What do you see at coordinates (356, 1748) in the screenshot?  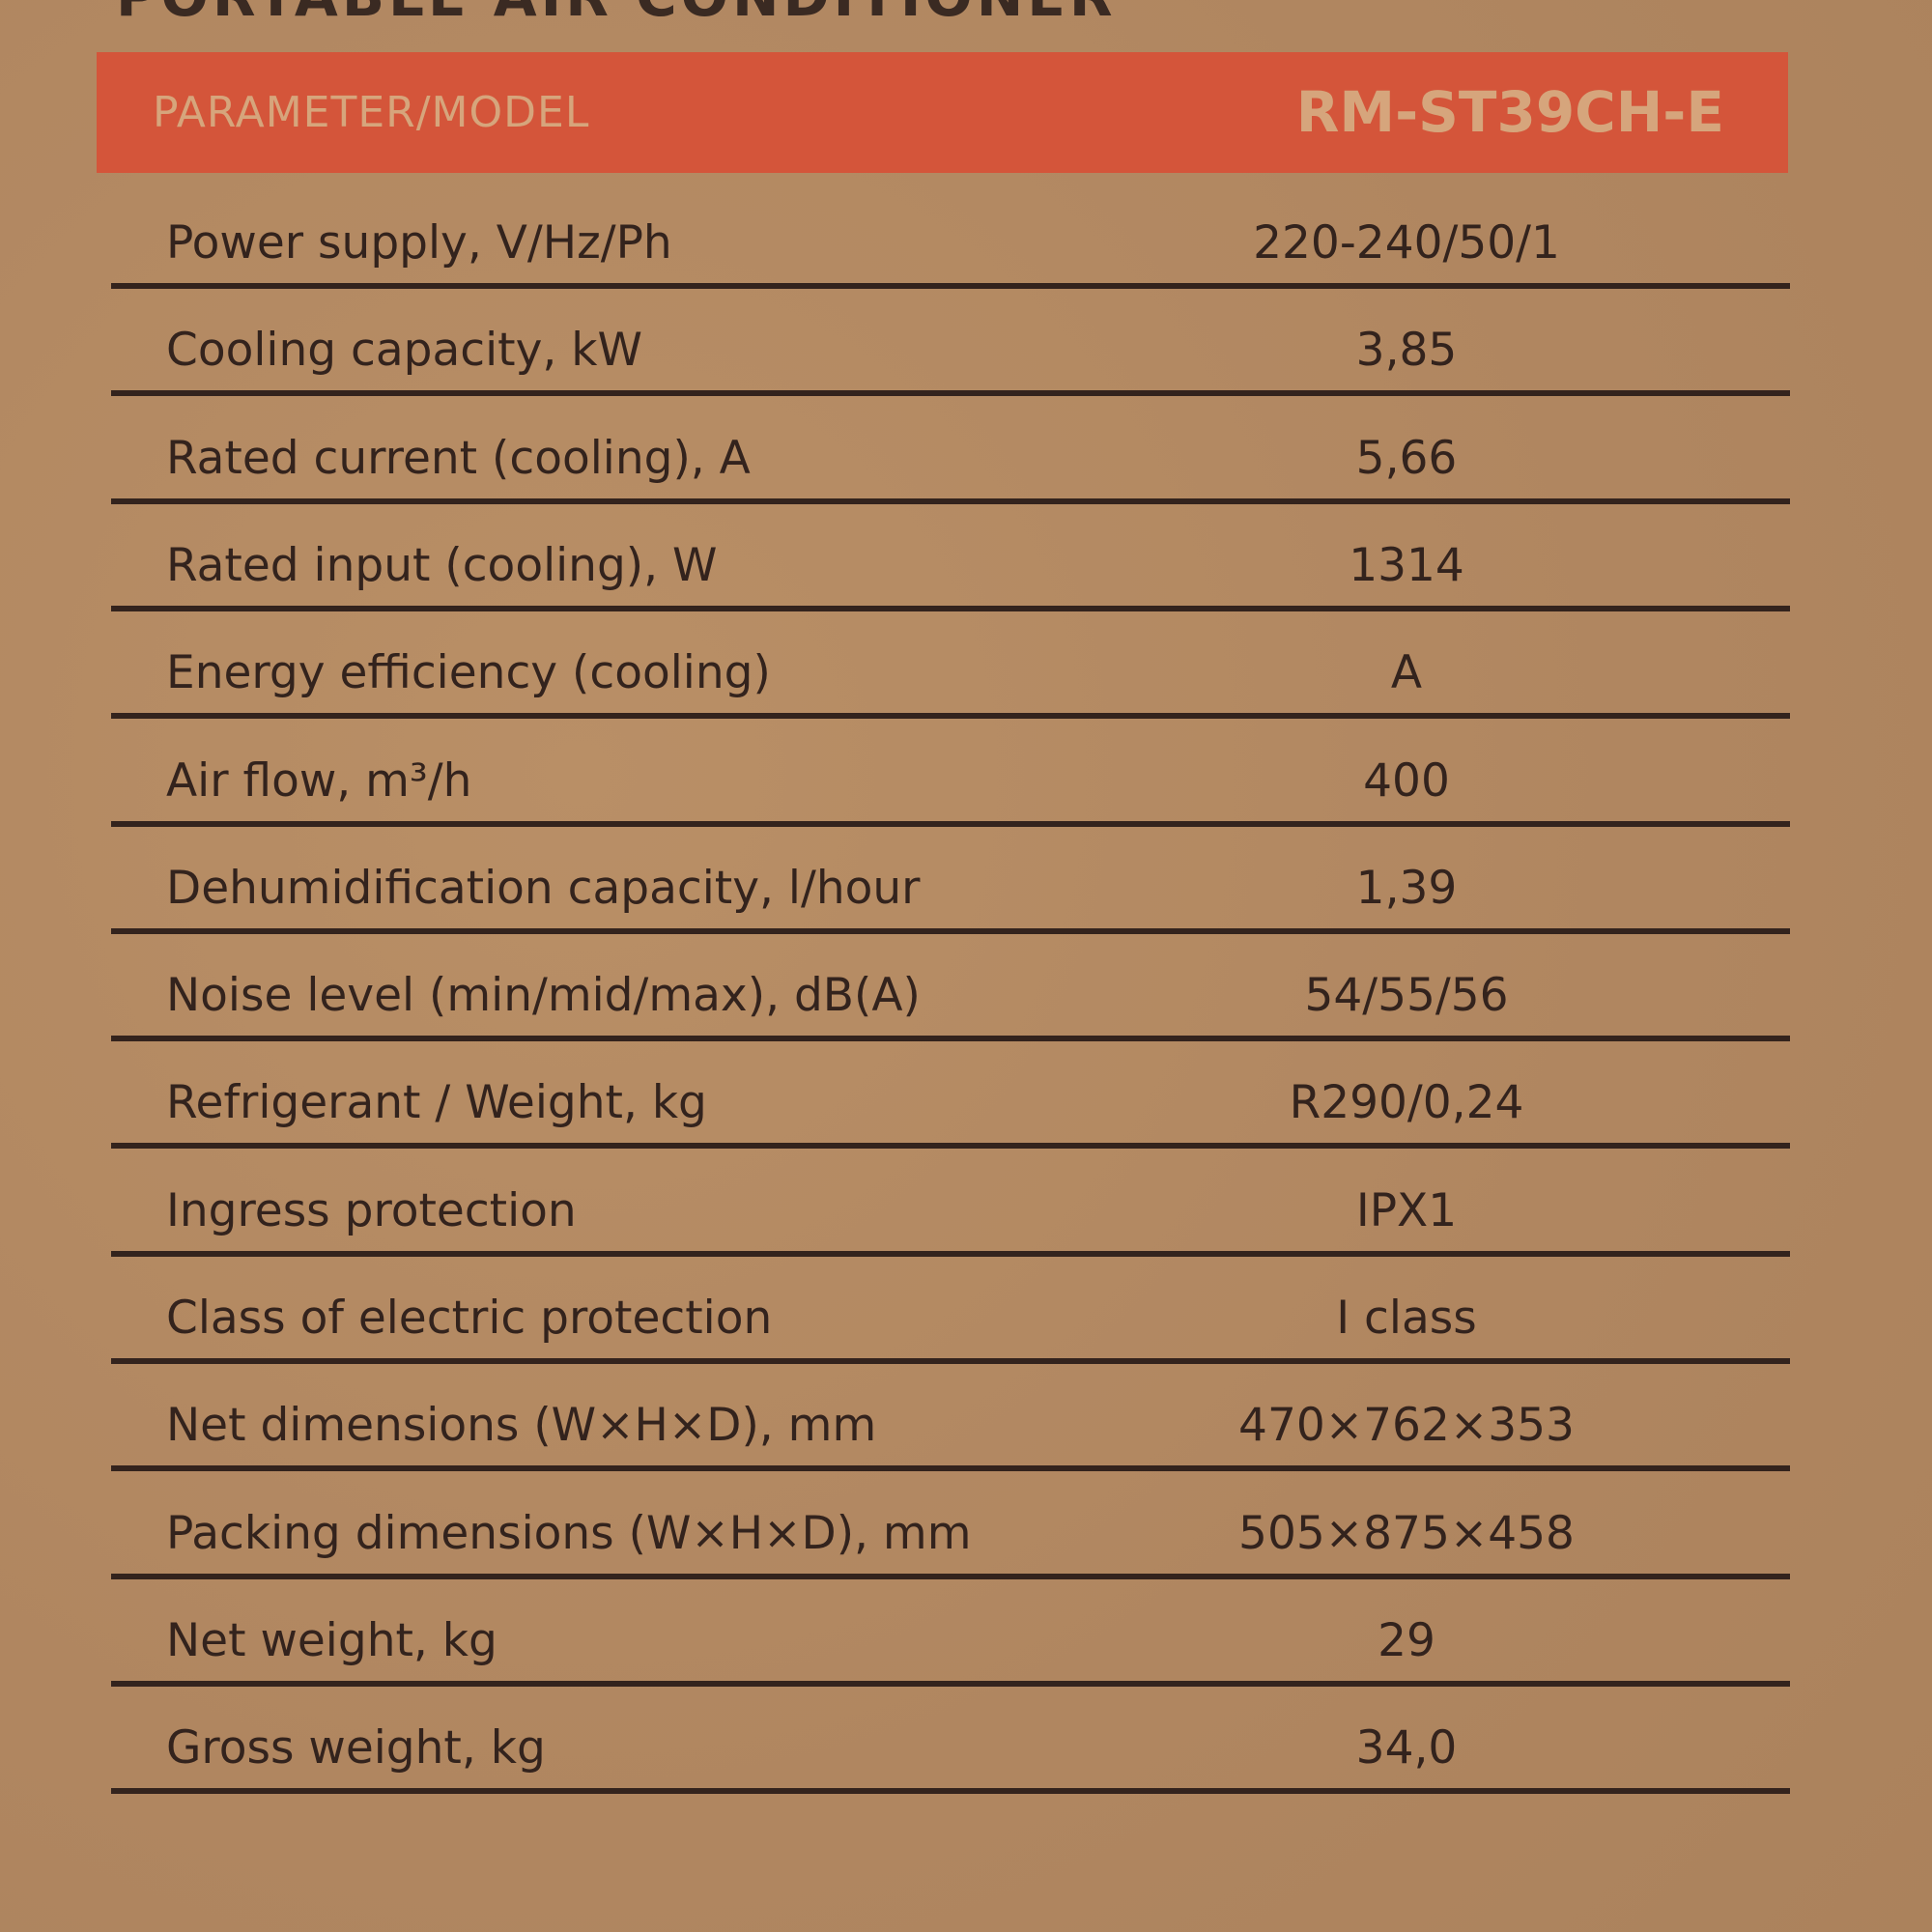 I see `row-label: Gross weight, kg` at bounding box center [356, 1748].